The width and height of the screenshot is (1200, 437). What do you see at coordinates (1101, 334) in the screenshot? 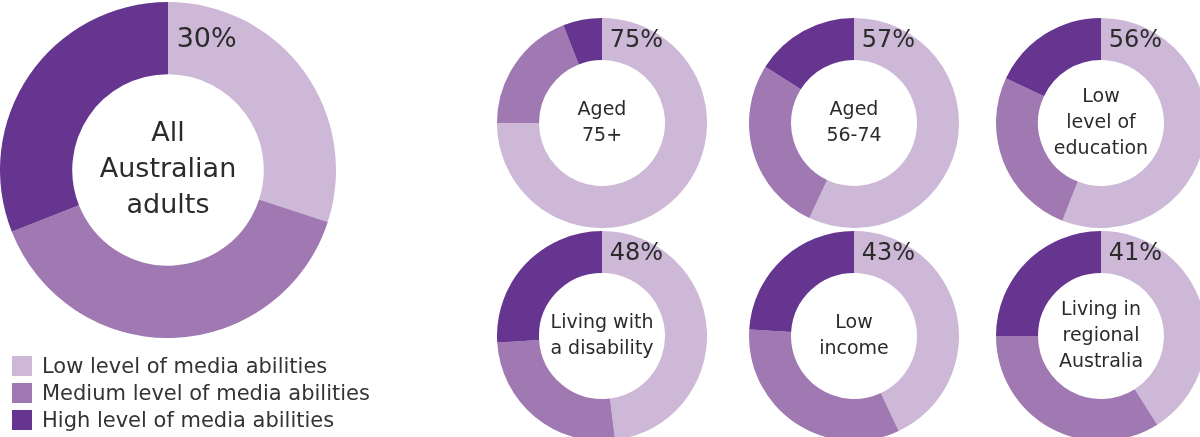
I see `text: Living in regional Australia` at bounding box center [1101, 334].